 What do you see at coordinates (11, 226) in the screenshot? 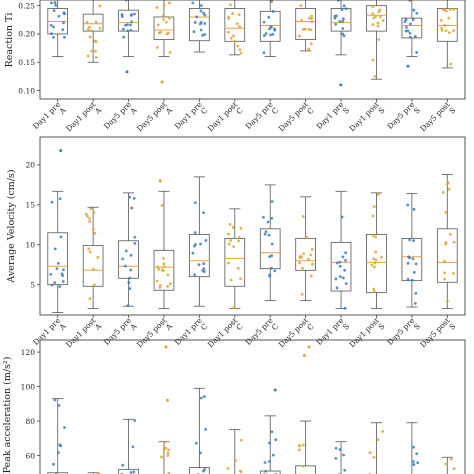
I see `y-axis-label: Average Velocity (cm/s)` at bounding box center [11, 226].